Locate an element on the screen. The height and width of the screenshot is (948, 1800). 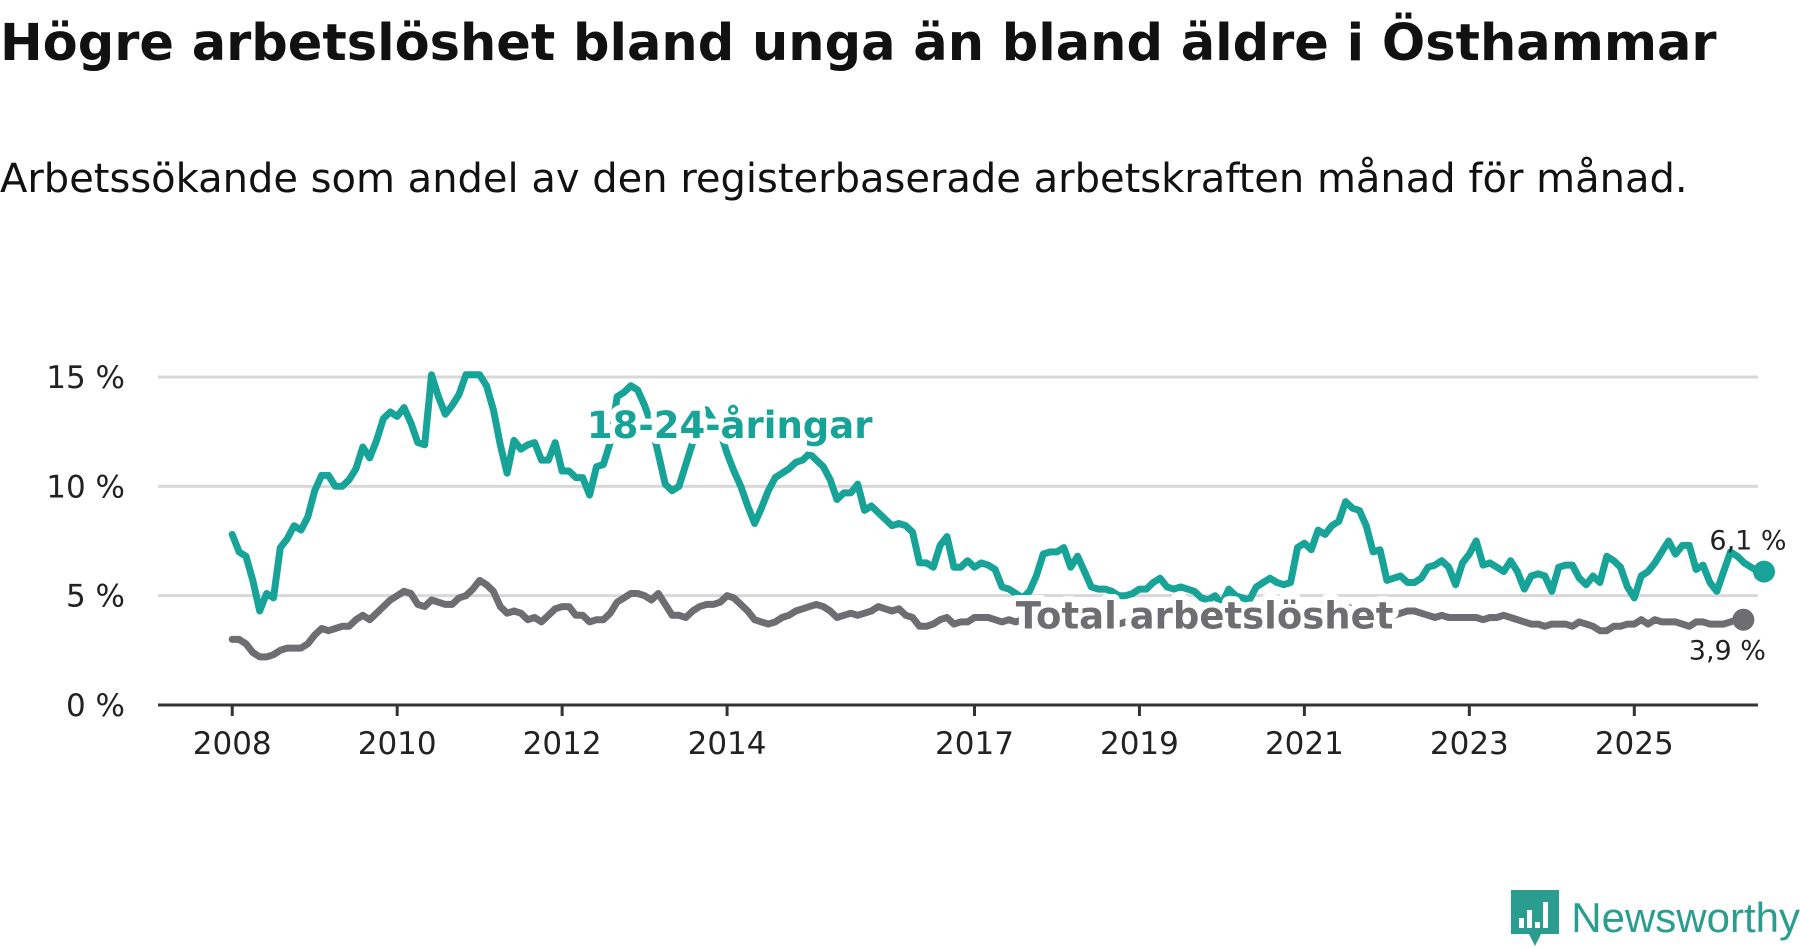
y-tick-label: 10 % is located at coordinates (85, 487).